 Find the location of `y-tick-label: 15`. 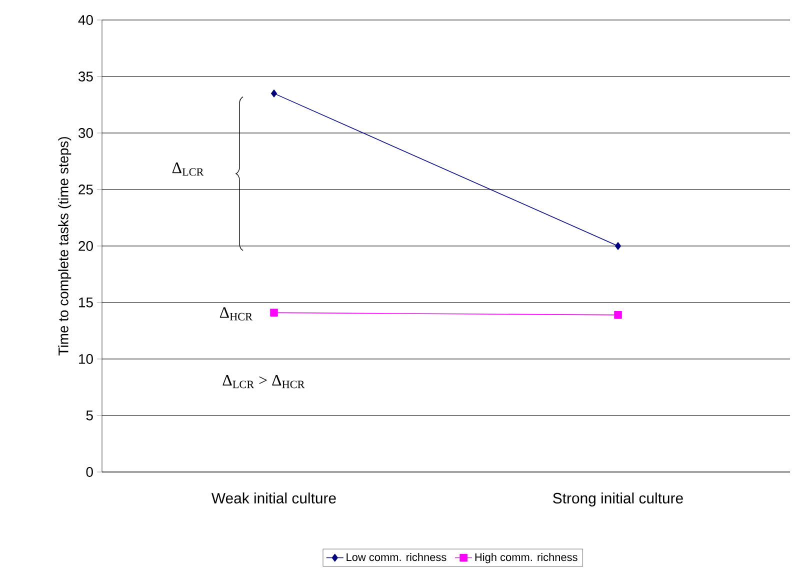

y-tick-label: 15 is located at coordinates (86, 303).